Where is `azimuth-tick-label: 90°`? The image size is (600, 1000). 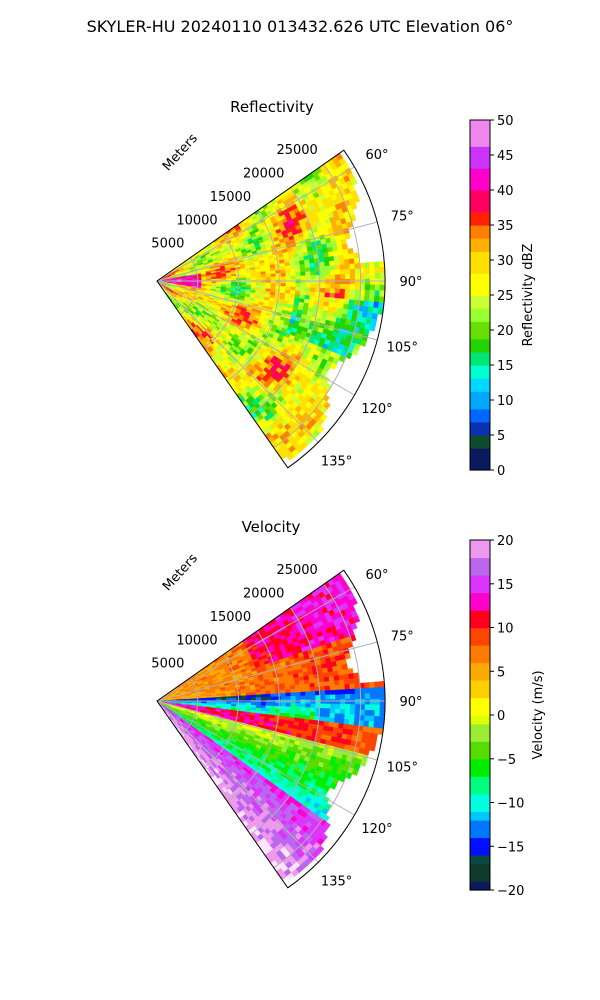
azimuth-tick-label: 90° is located at coordinates (410, 282).